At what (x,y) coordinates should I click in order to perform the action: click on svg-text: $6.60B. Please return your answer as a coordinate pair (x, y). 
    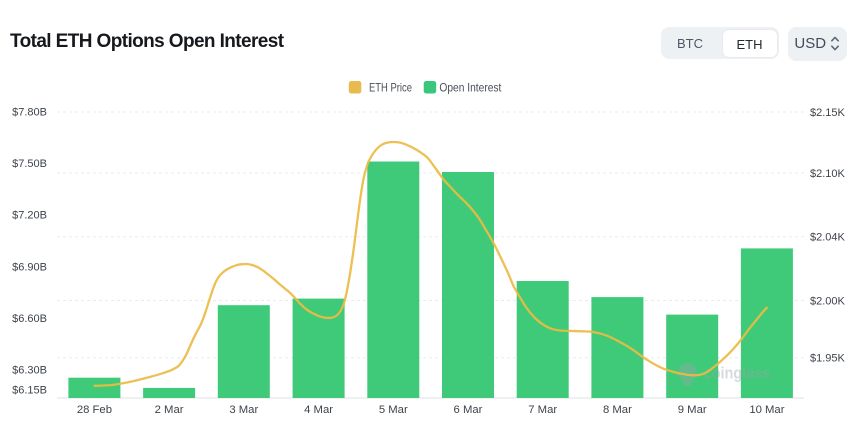
    Looking at the image, I should click on (29, 319).